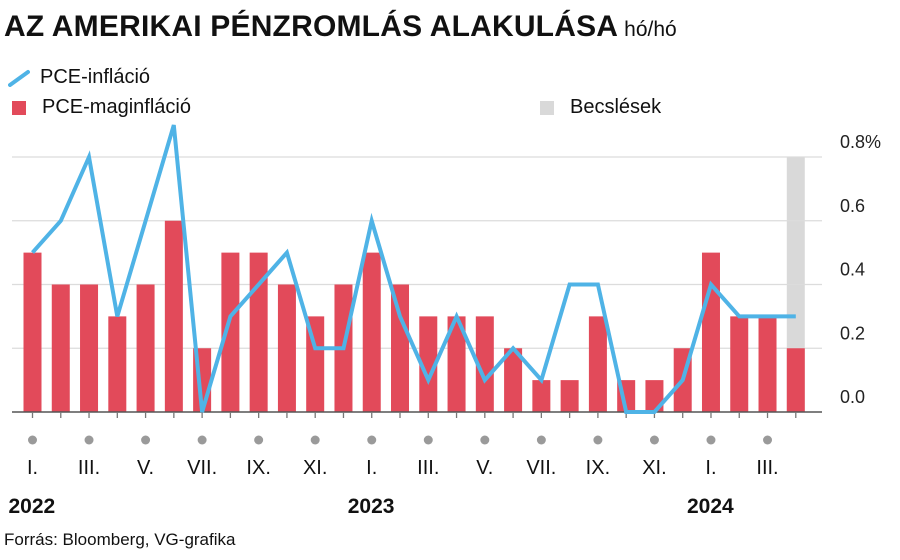  What do you see at coordinates (852, 333) in the screenshot?
I see `y-tick-label: 0.2` at bounding box center [852, 333].